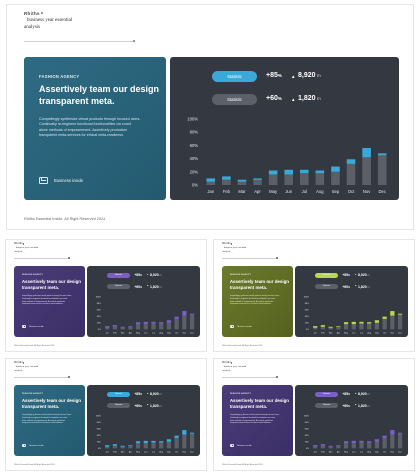 This screenshot has height=475, width=420. Describe the element at coordinates (194, 145) in the screenshot. I see `y-tick-label: 60%` at that location.